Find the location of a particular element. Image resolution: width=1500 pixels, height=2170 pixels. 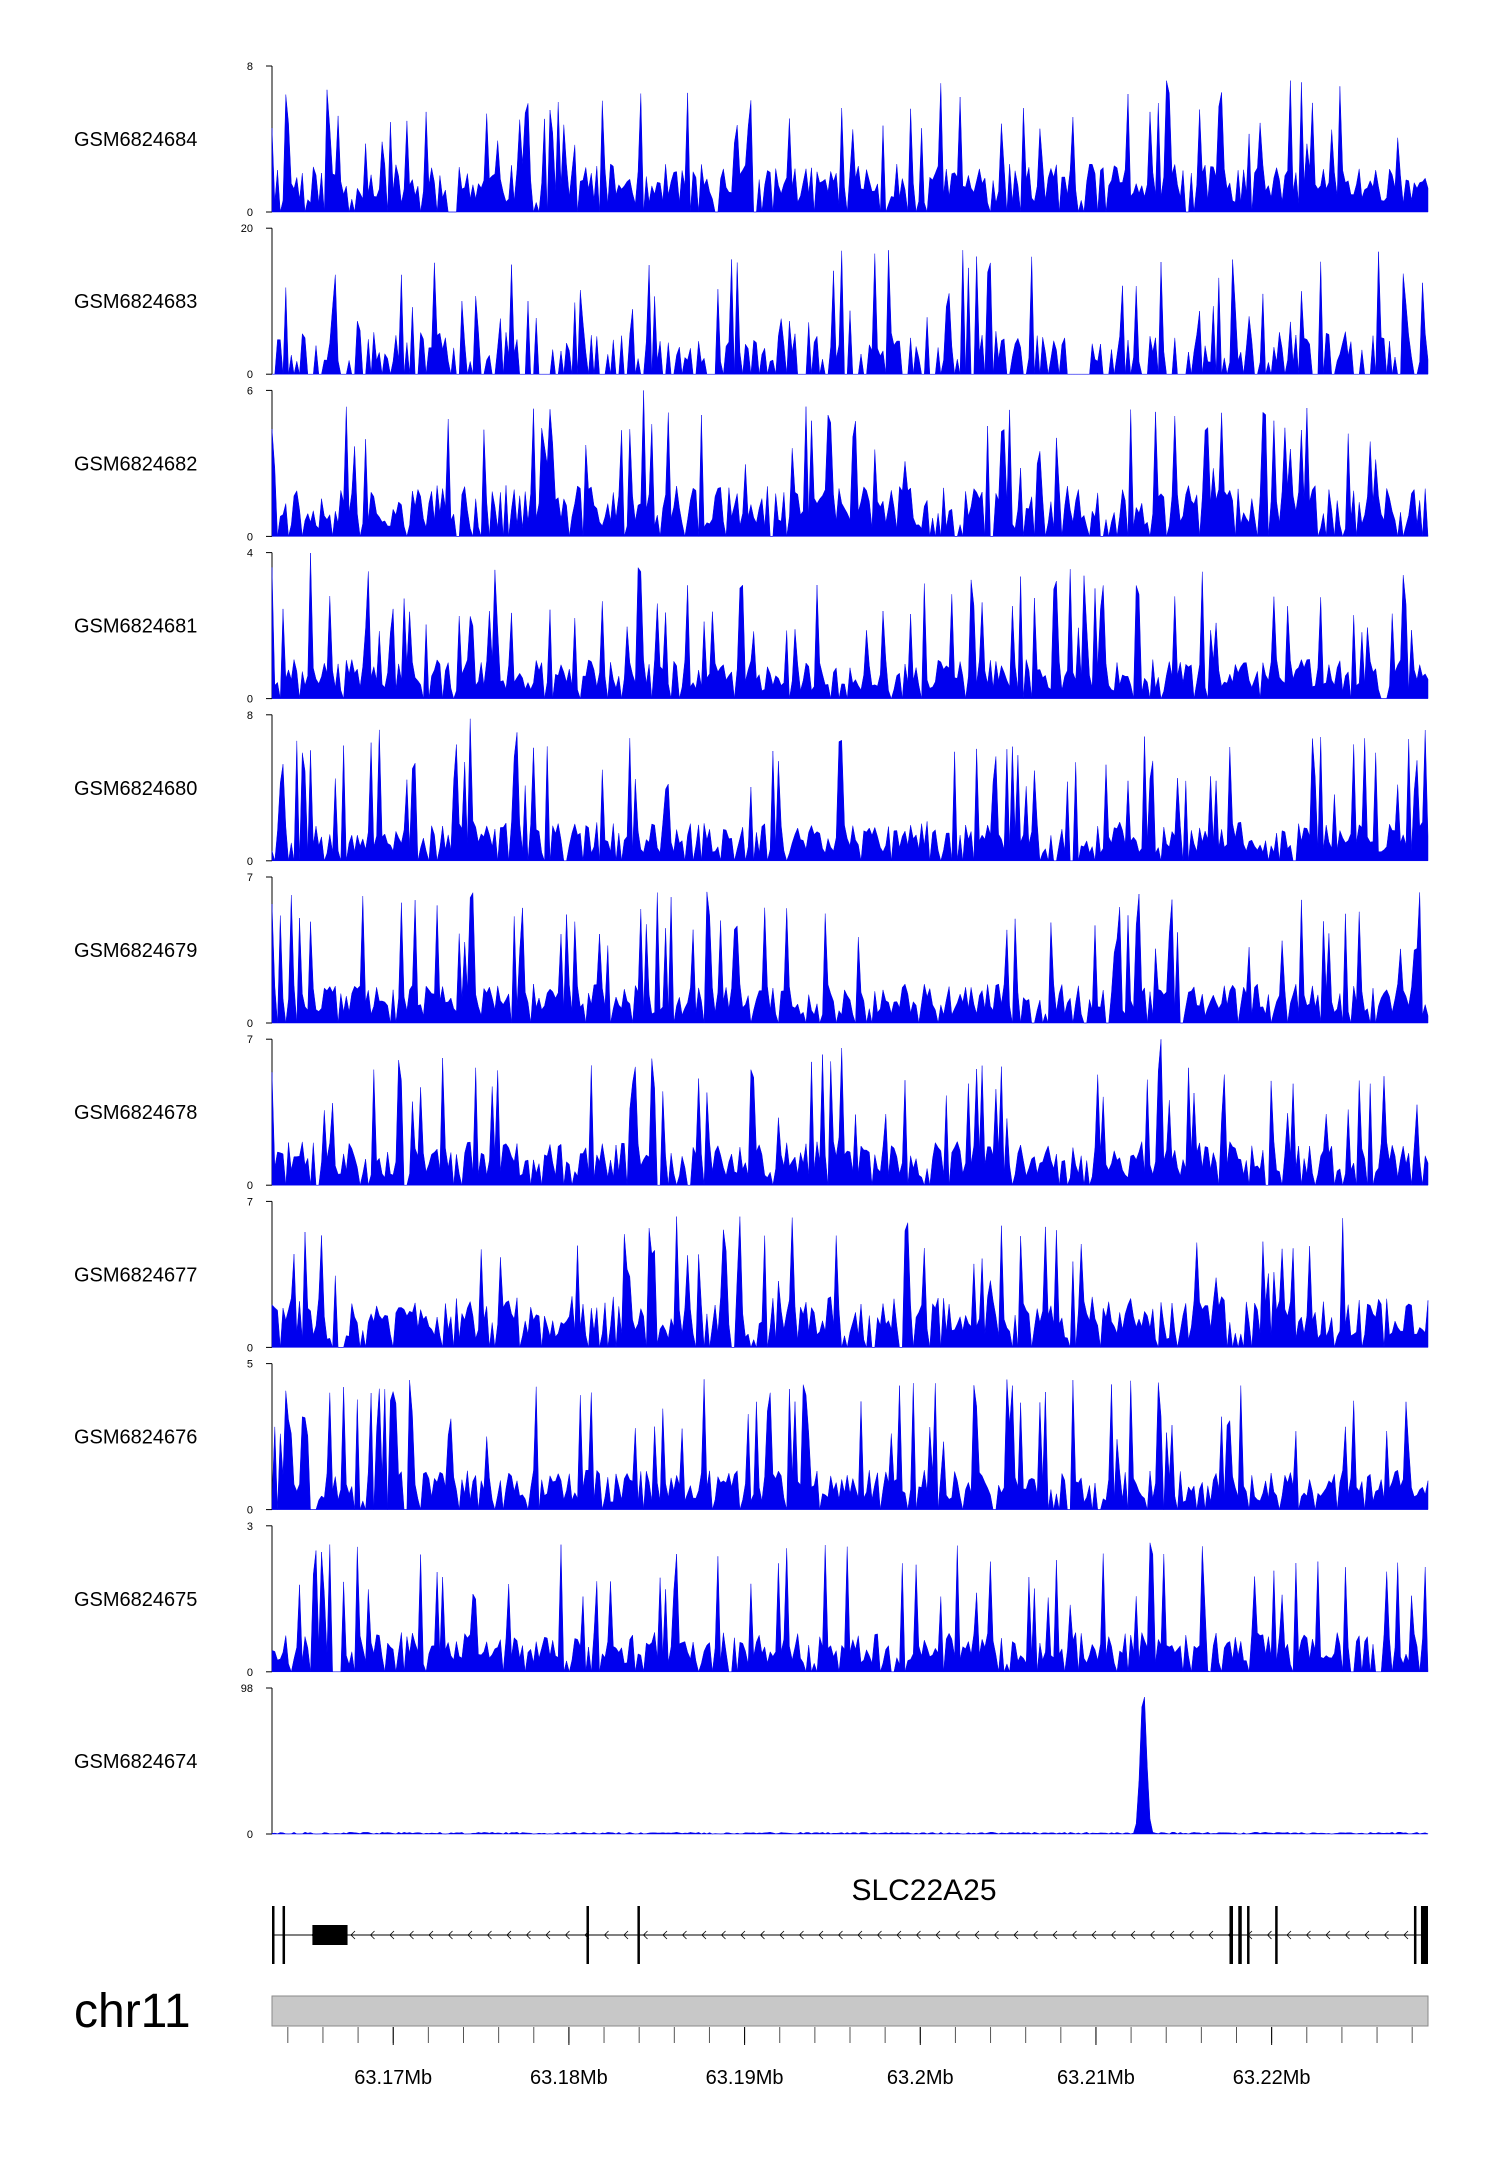

track-label: GSM6824684 is located at coordinates (135, 140).